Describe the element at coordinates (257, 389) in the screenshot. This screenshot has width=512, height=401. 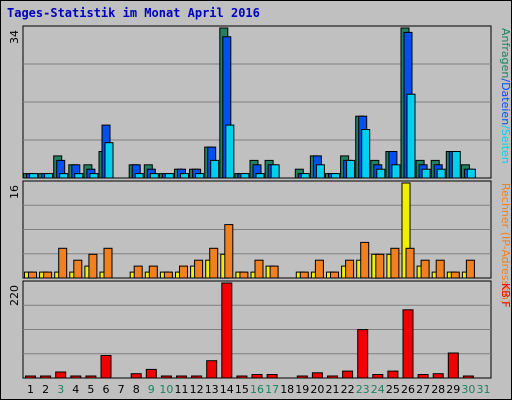
I see `x-tick-label: 16` at that location.